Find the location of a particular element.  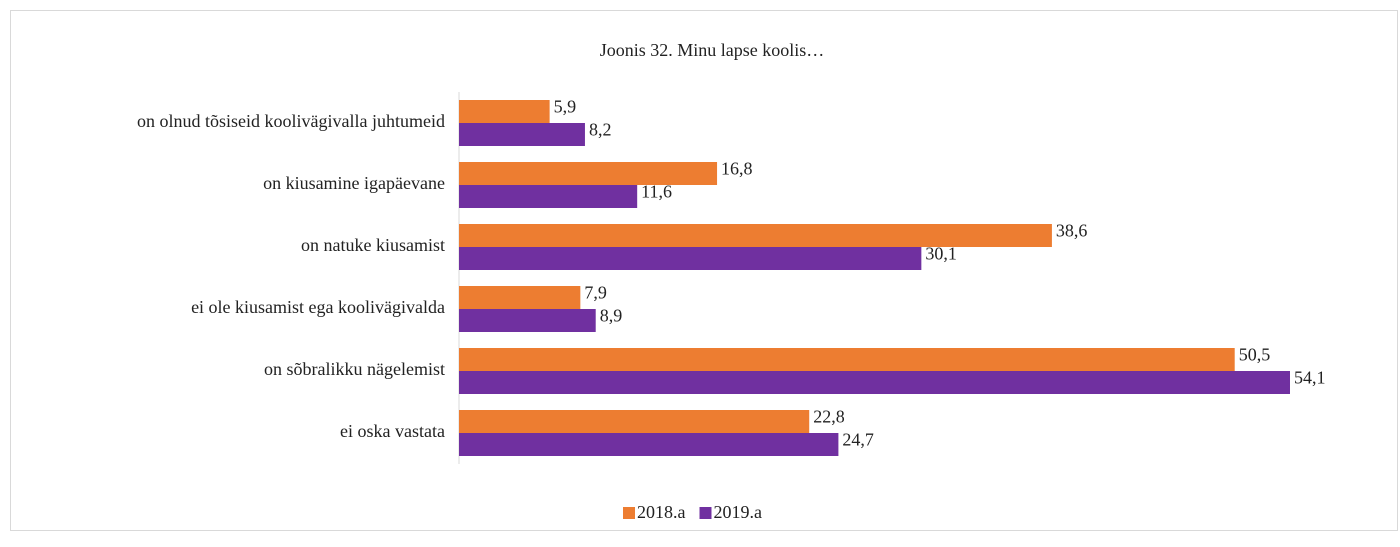

data-label: 7,9 is located at coordinates (595, 293).